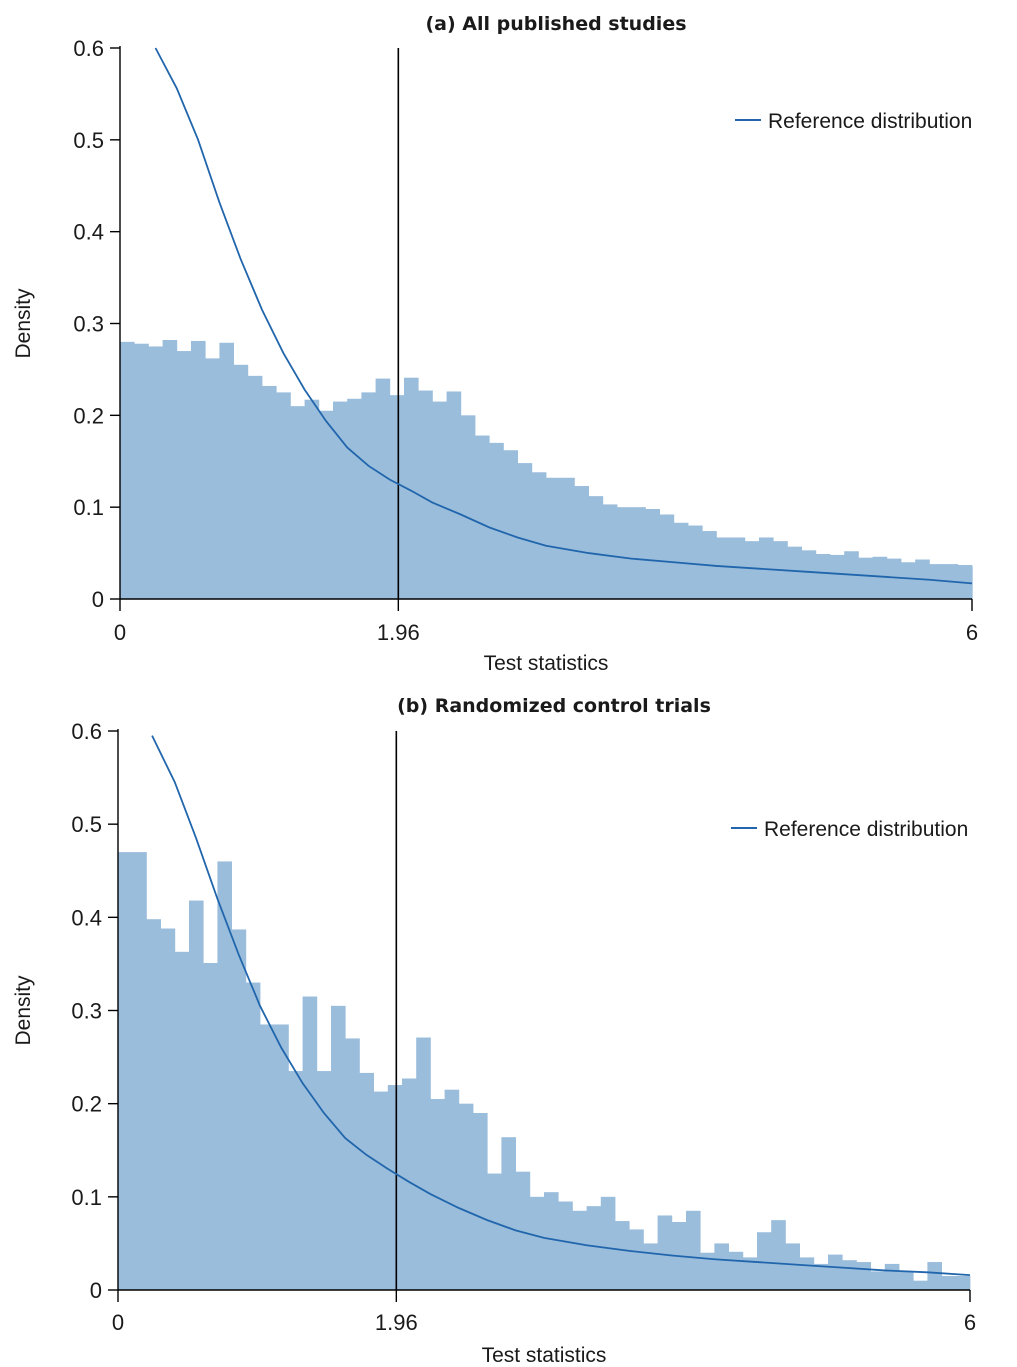  I want to click on y-tick-label: 0.6, so click(88, 48).